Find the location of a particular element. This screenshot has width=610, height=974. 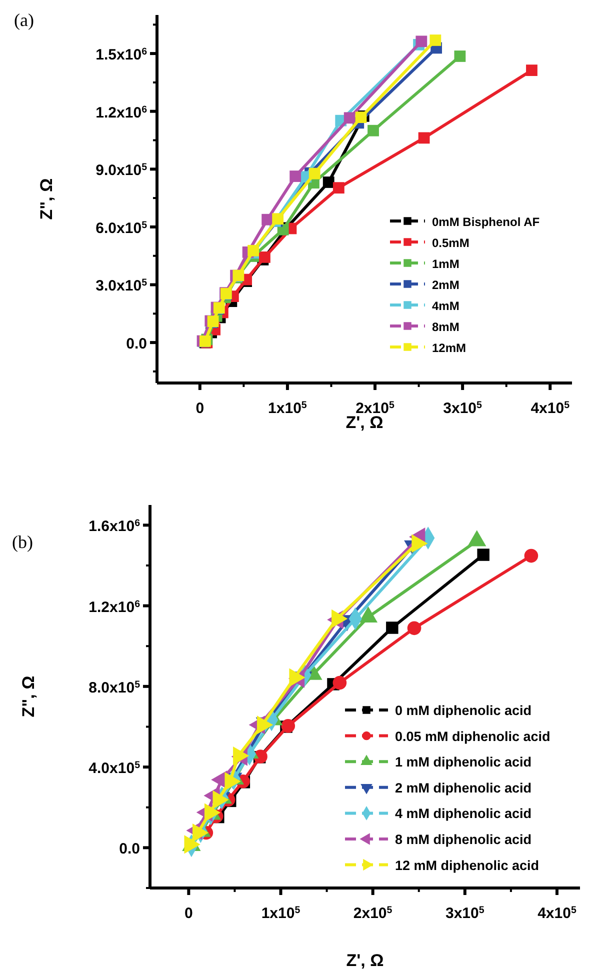

y-tick-label: 1.5x10$^{6}$ is located at coordinates (122, 55).